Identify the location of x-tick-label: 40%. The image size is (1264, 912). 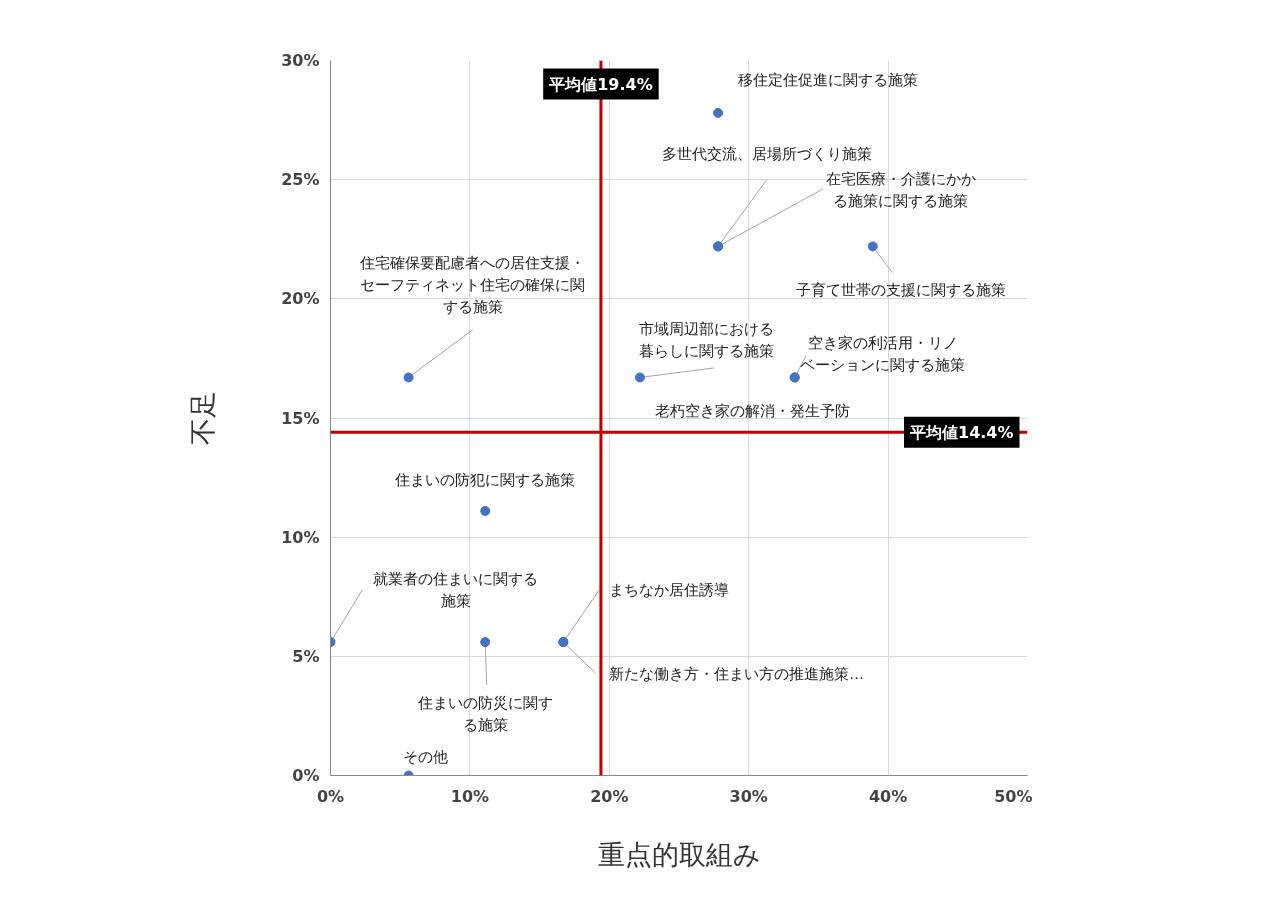
(888, 796).